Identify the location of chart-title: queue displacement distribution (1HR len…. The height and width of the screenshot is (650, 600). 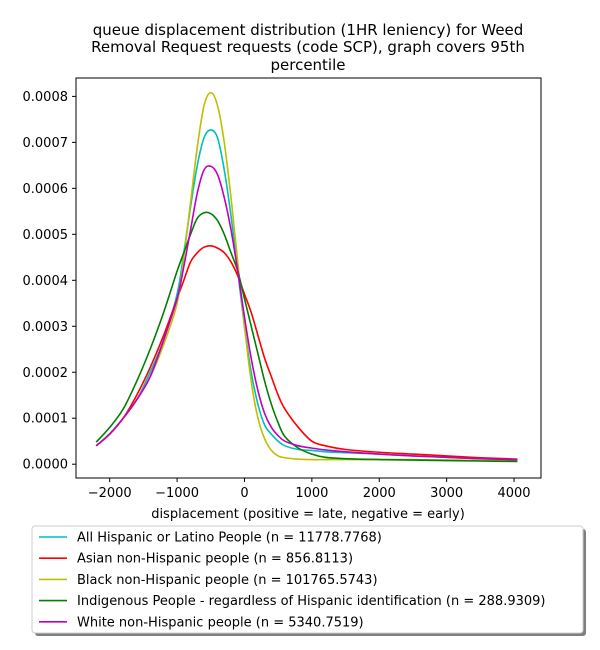
(308, 47).